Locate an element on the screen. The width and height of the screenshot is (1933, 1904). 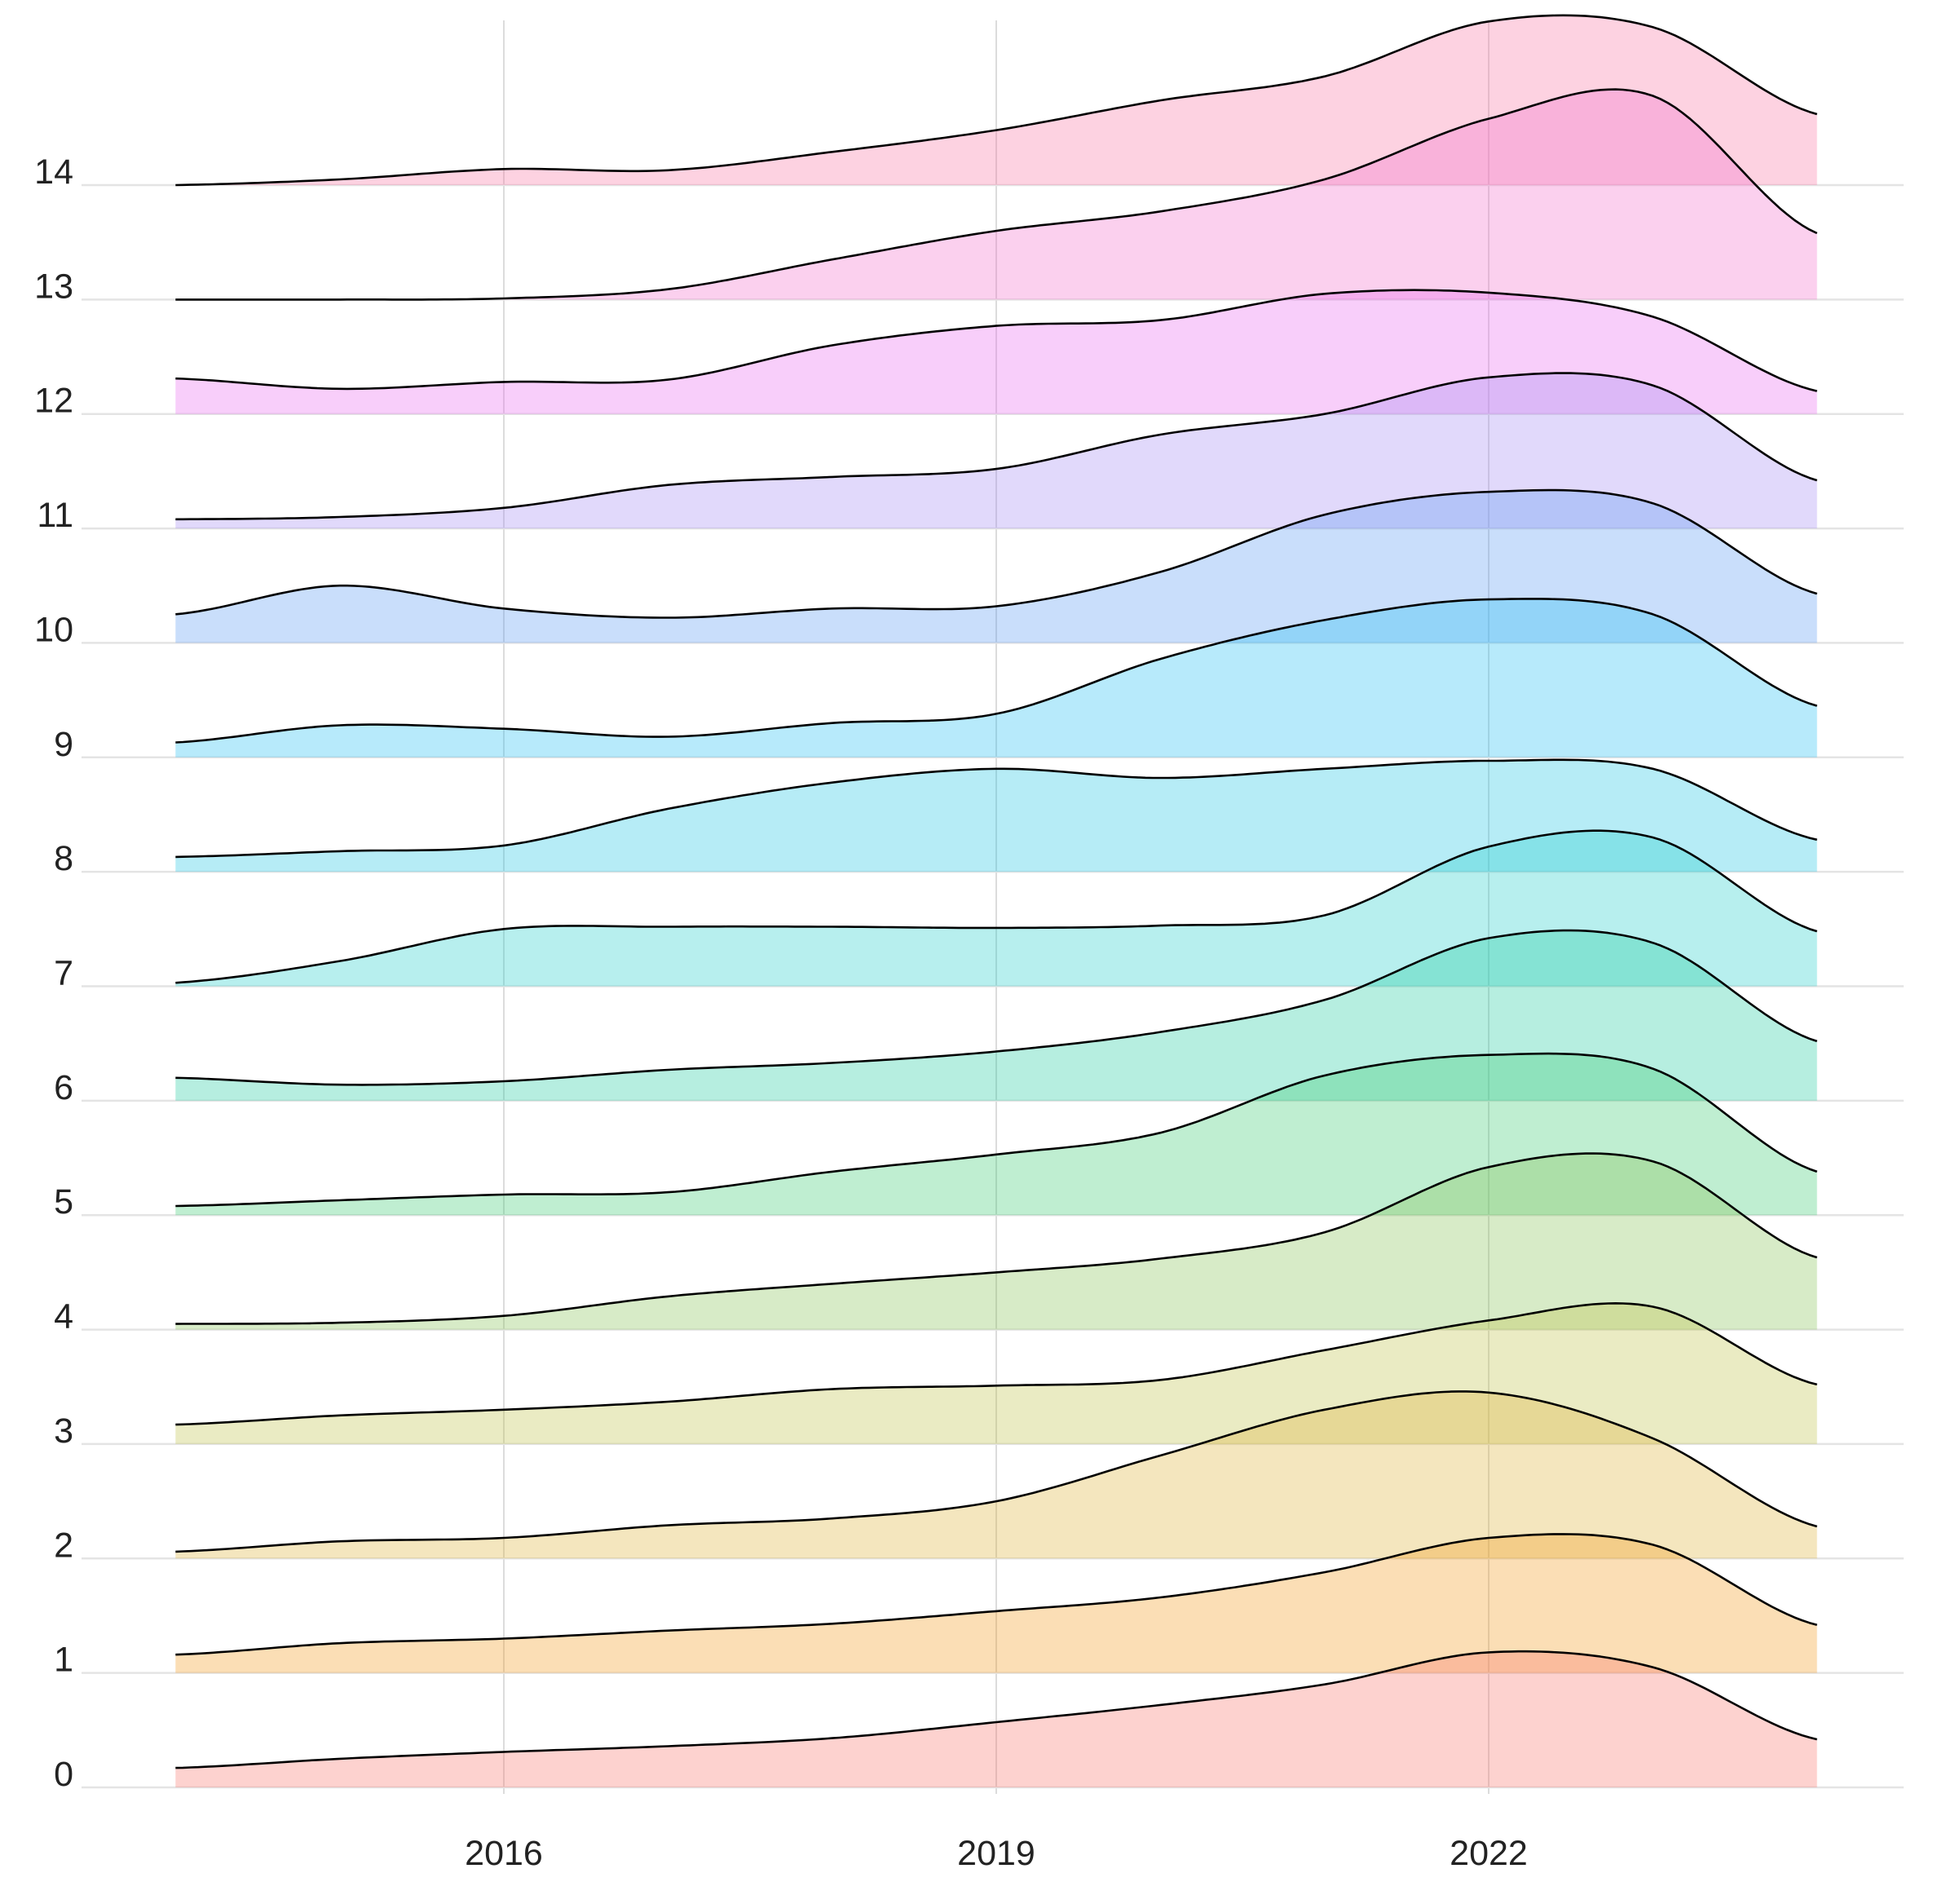
y-tick-label-5: 5 is located at coordinates (63, 1202).